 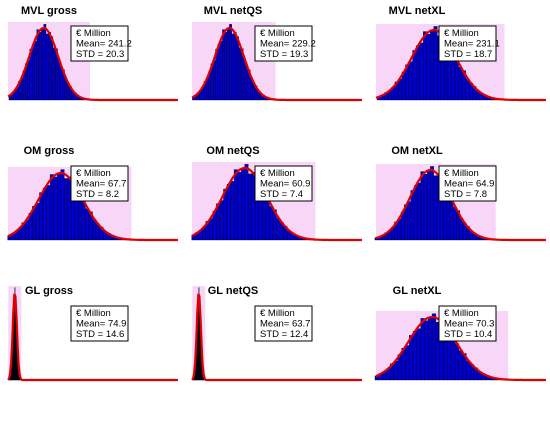 I want to click on stats-line: STD = 20.3, so click(x=100, y=54).